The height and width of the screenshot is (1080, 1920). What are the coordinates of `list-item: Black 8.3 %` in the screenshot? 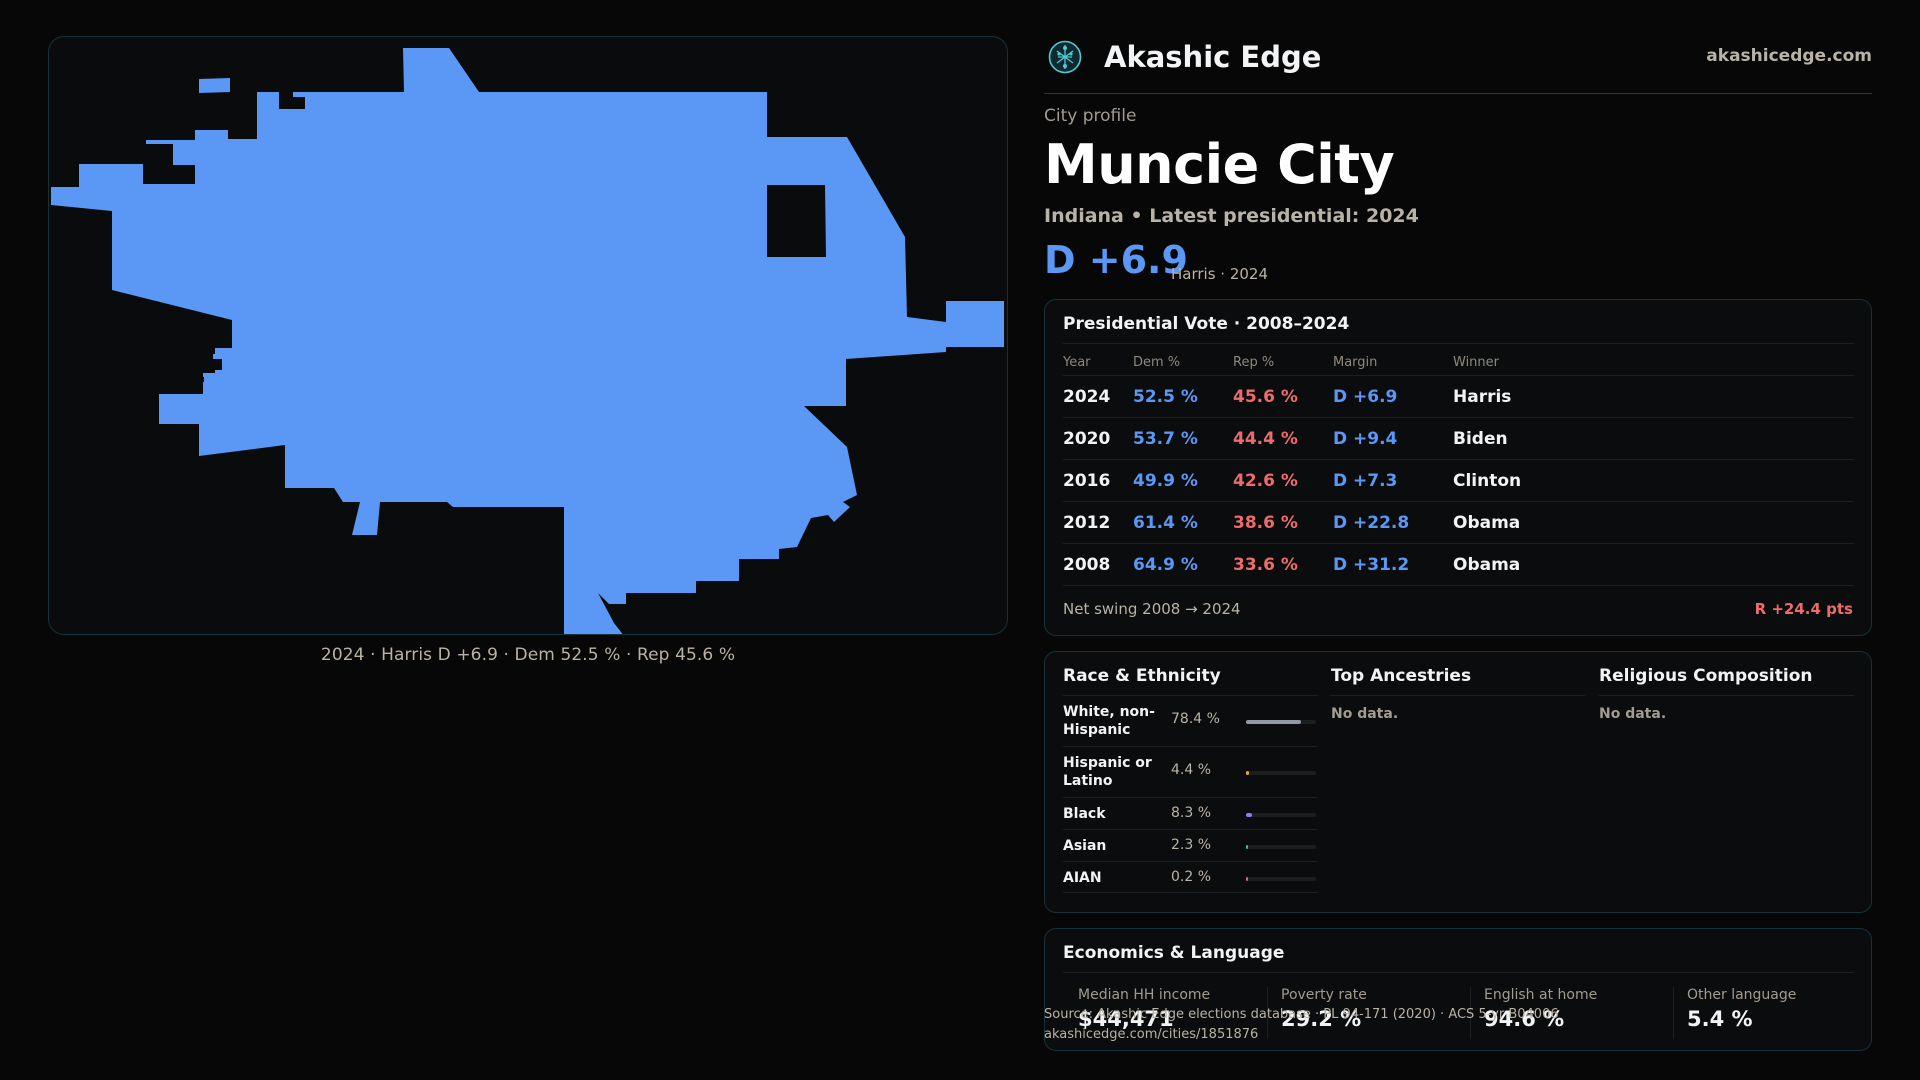 It's located at (1190, 814).